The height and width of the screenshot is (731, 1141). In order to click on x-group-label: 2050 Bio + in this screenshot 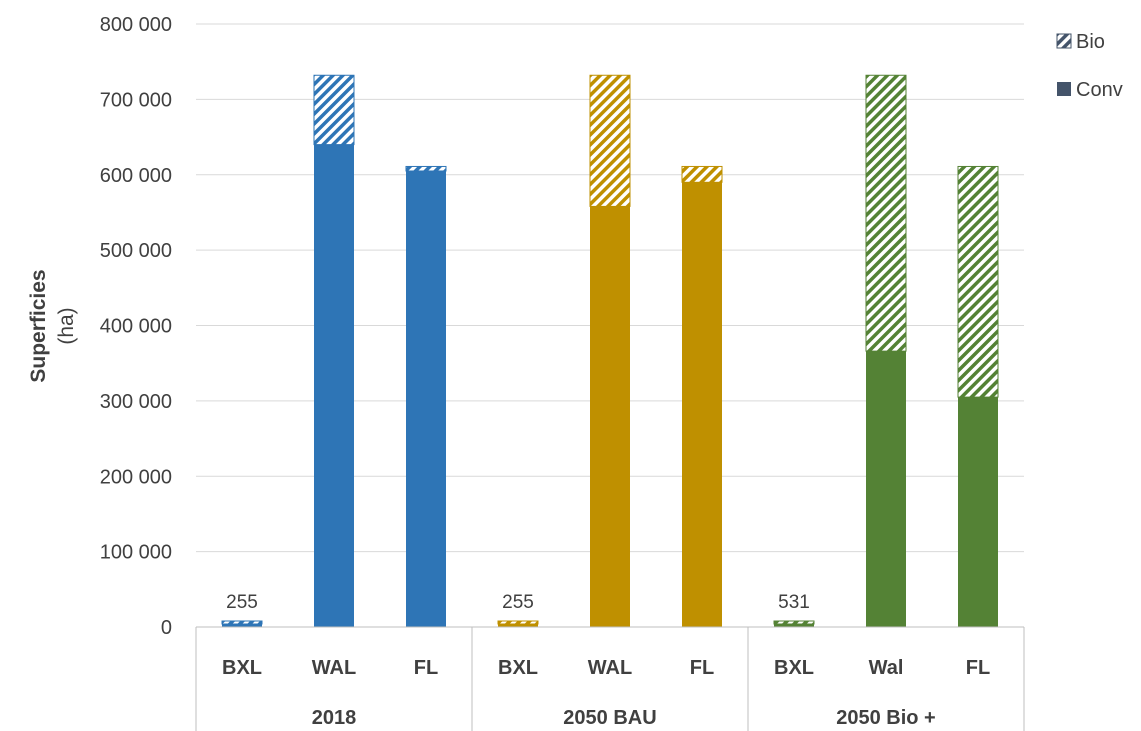, I will do `click(886, 718)`.